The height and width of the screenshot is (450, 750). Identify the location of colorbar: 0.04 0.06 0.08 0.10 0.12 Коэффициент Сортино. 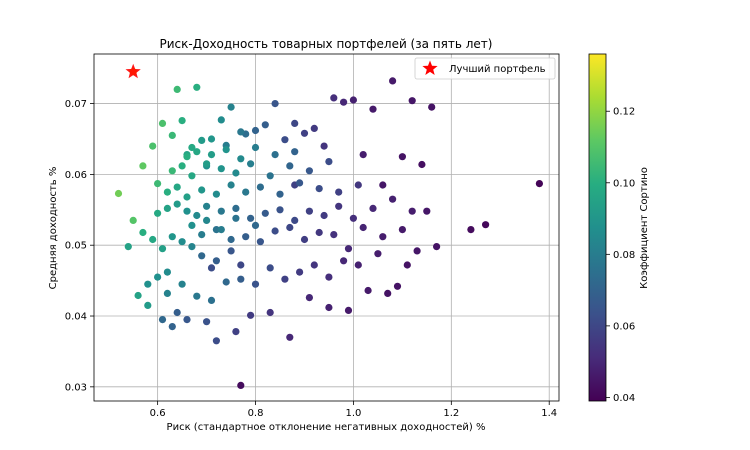
(619, 228).